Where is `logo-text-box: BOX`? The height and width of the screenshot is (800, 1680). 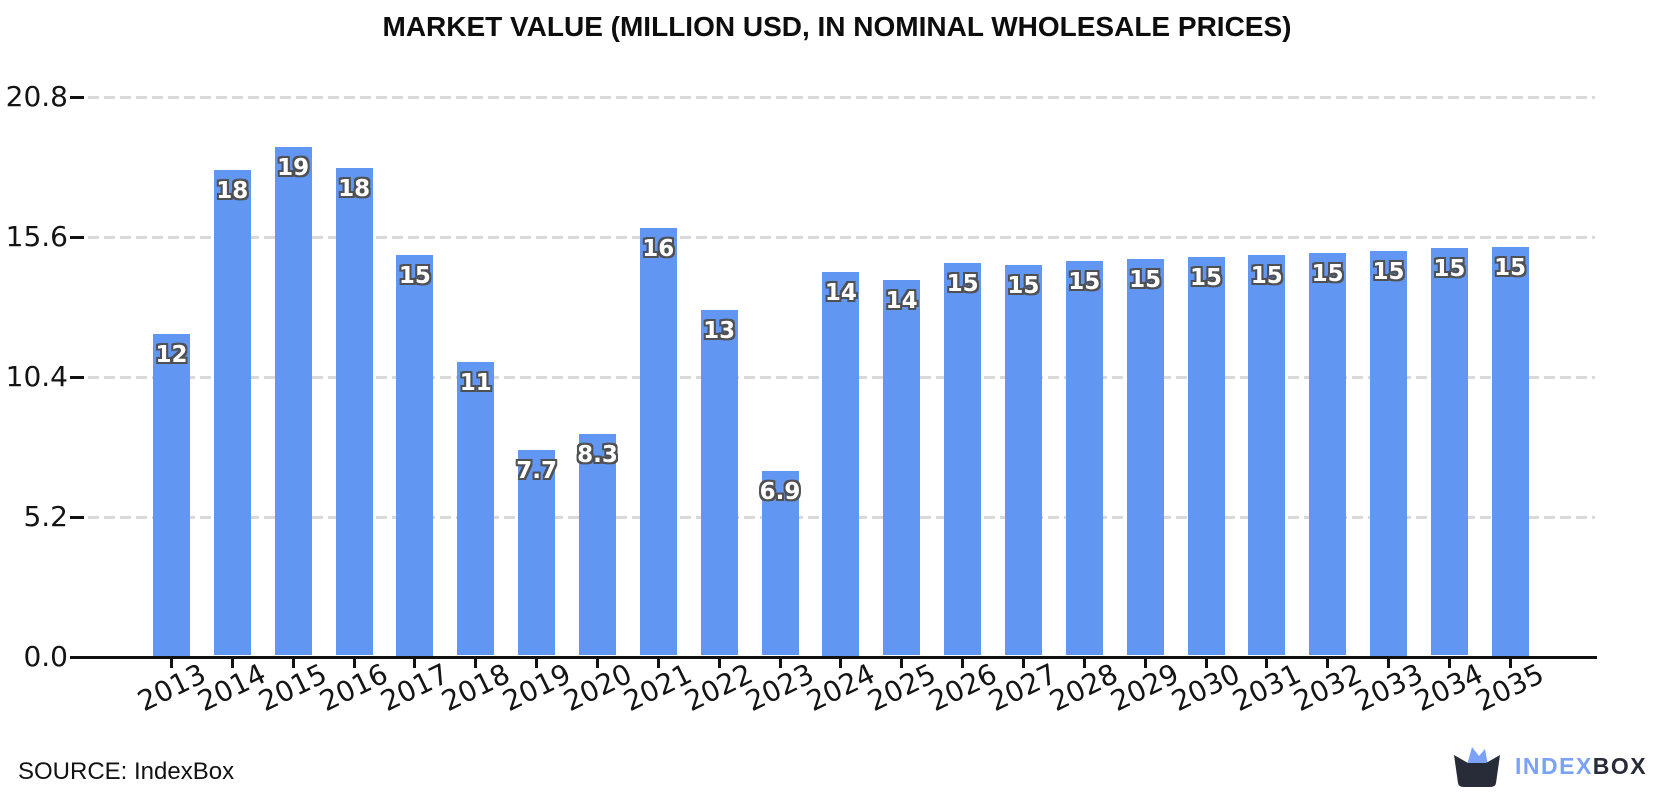
logo-text-box: BOX is located at coordinates (1620, 765).